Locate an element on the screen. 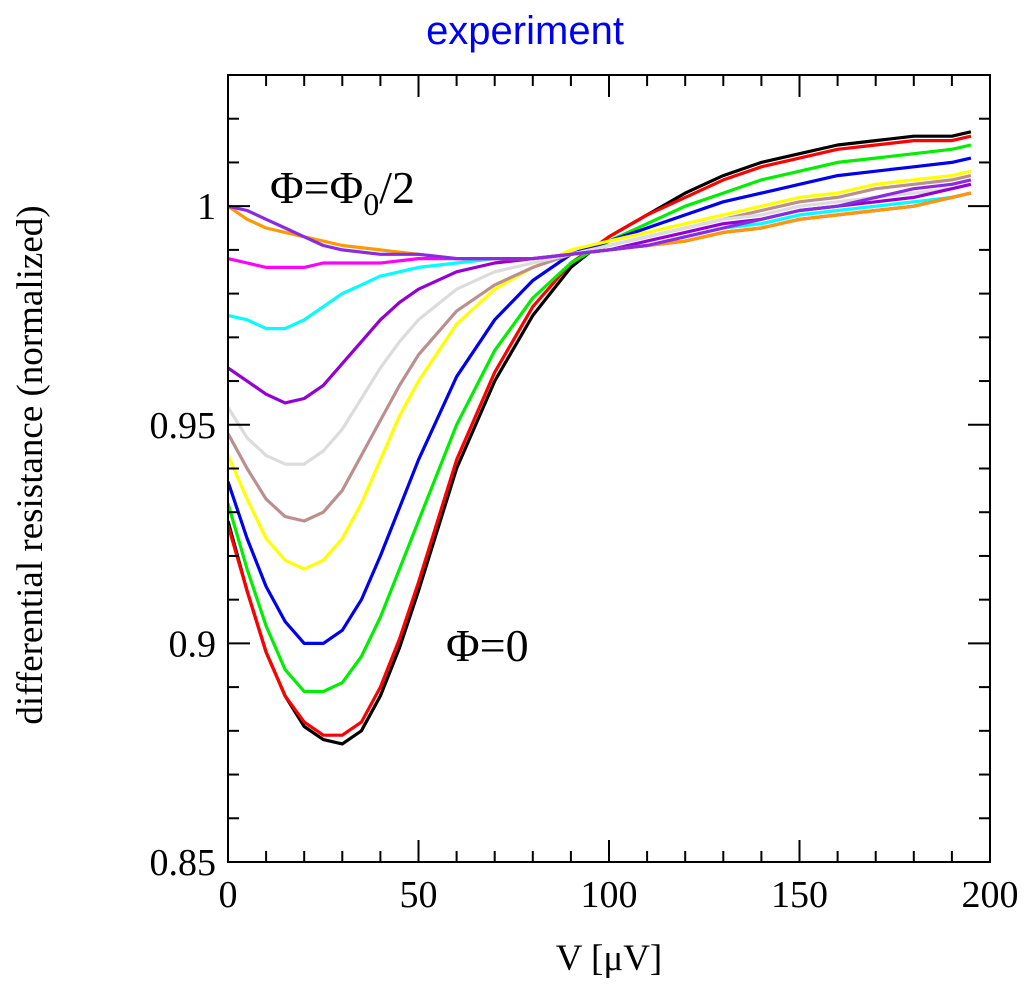 The width and height of the screenshot is (1031, 988). y-axis-label: differential resistance (normalized) is located at coordinates (30, 464).